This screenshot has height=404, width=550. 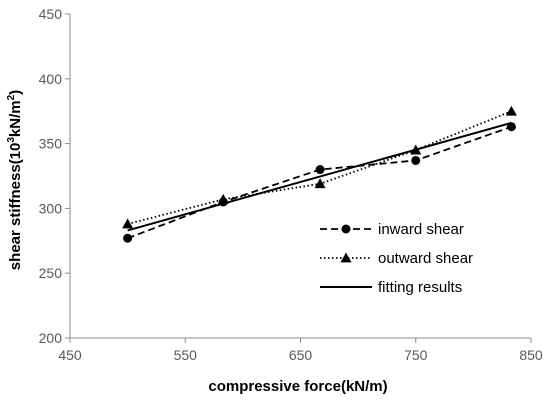 What do you see at coordinates (15, 118) in the screenshot?
I see `y-axis-title-mid: kN/m` at bounding box center [15, 118].